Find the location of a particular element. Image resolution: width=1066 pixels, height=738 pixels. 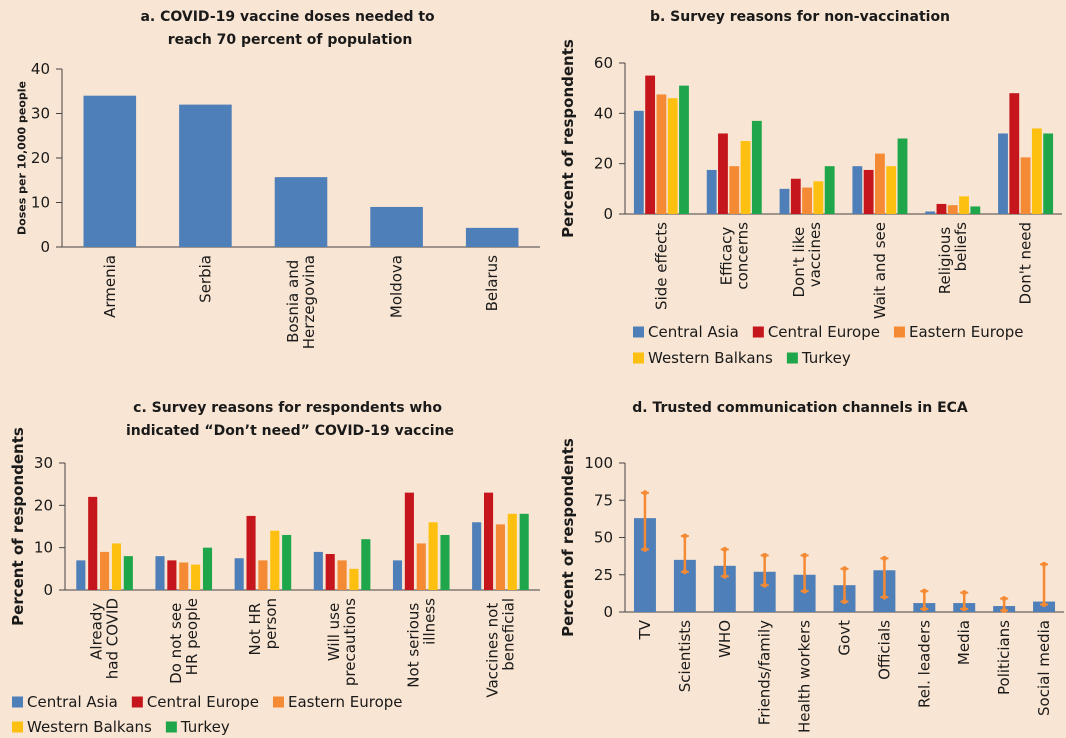

x-tick-label: Don't like vaccines is located at coordinates (807, 260).